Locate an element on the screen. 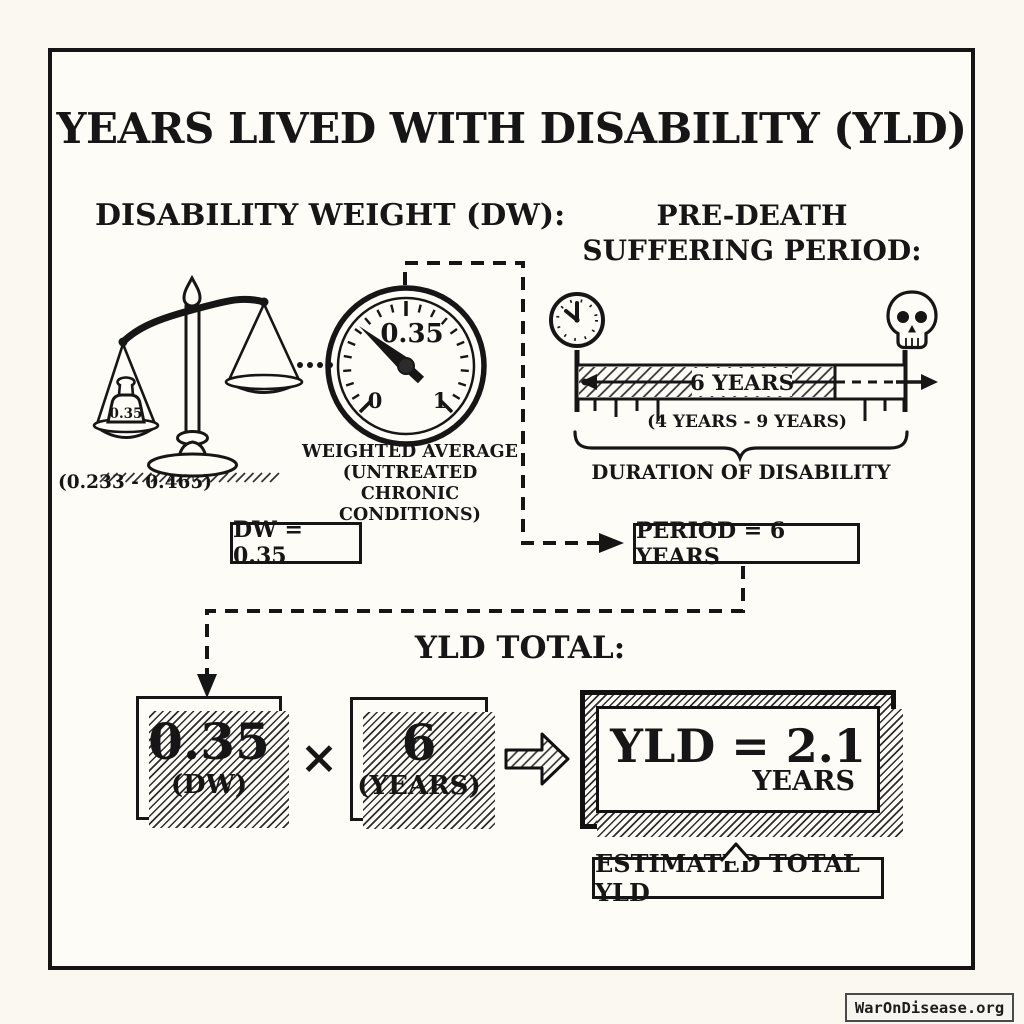 The width and height of the screenshot is (1024, 1024). factor2-box: 6 (YEARS) is located at coordinates (422, 763).